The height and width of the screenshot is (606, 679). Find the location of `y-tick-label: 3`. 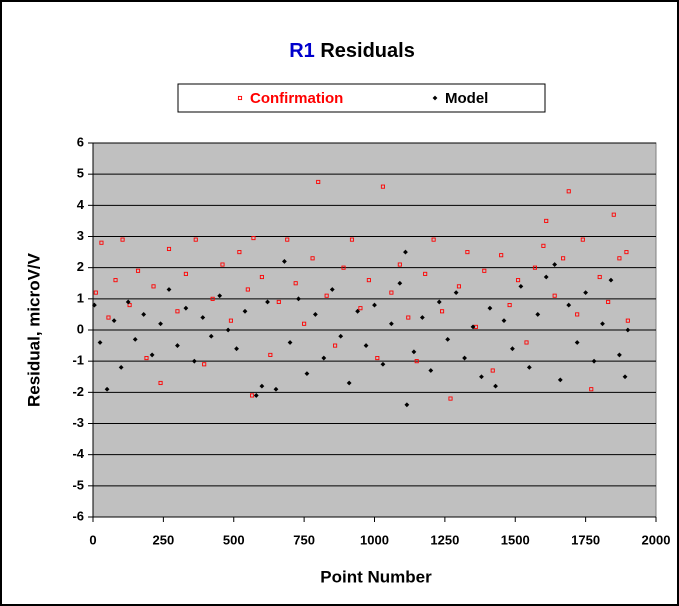

y-tick-label: 3 is located at coordinates (80, 235).